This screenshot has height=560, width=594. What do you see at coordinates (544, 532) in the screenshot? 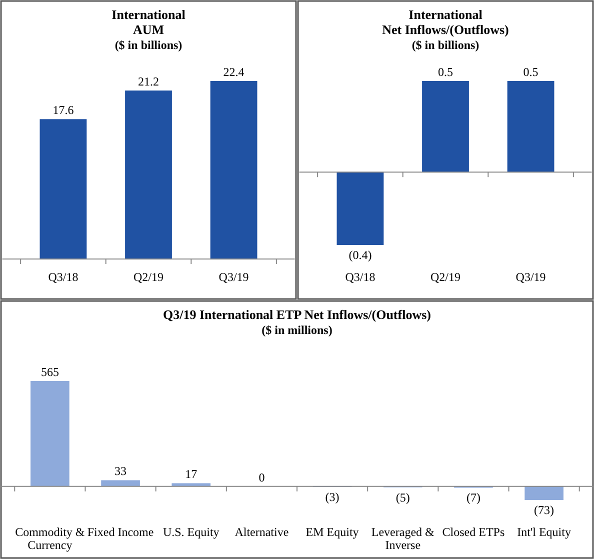
I see `x-tick-label: Int'l Equity` at bounding box center [544, 532].